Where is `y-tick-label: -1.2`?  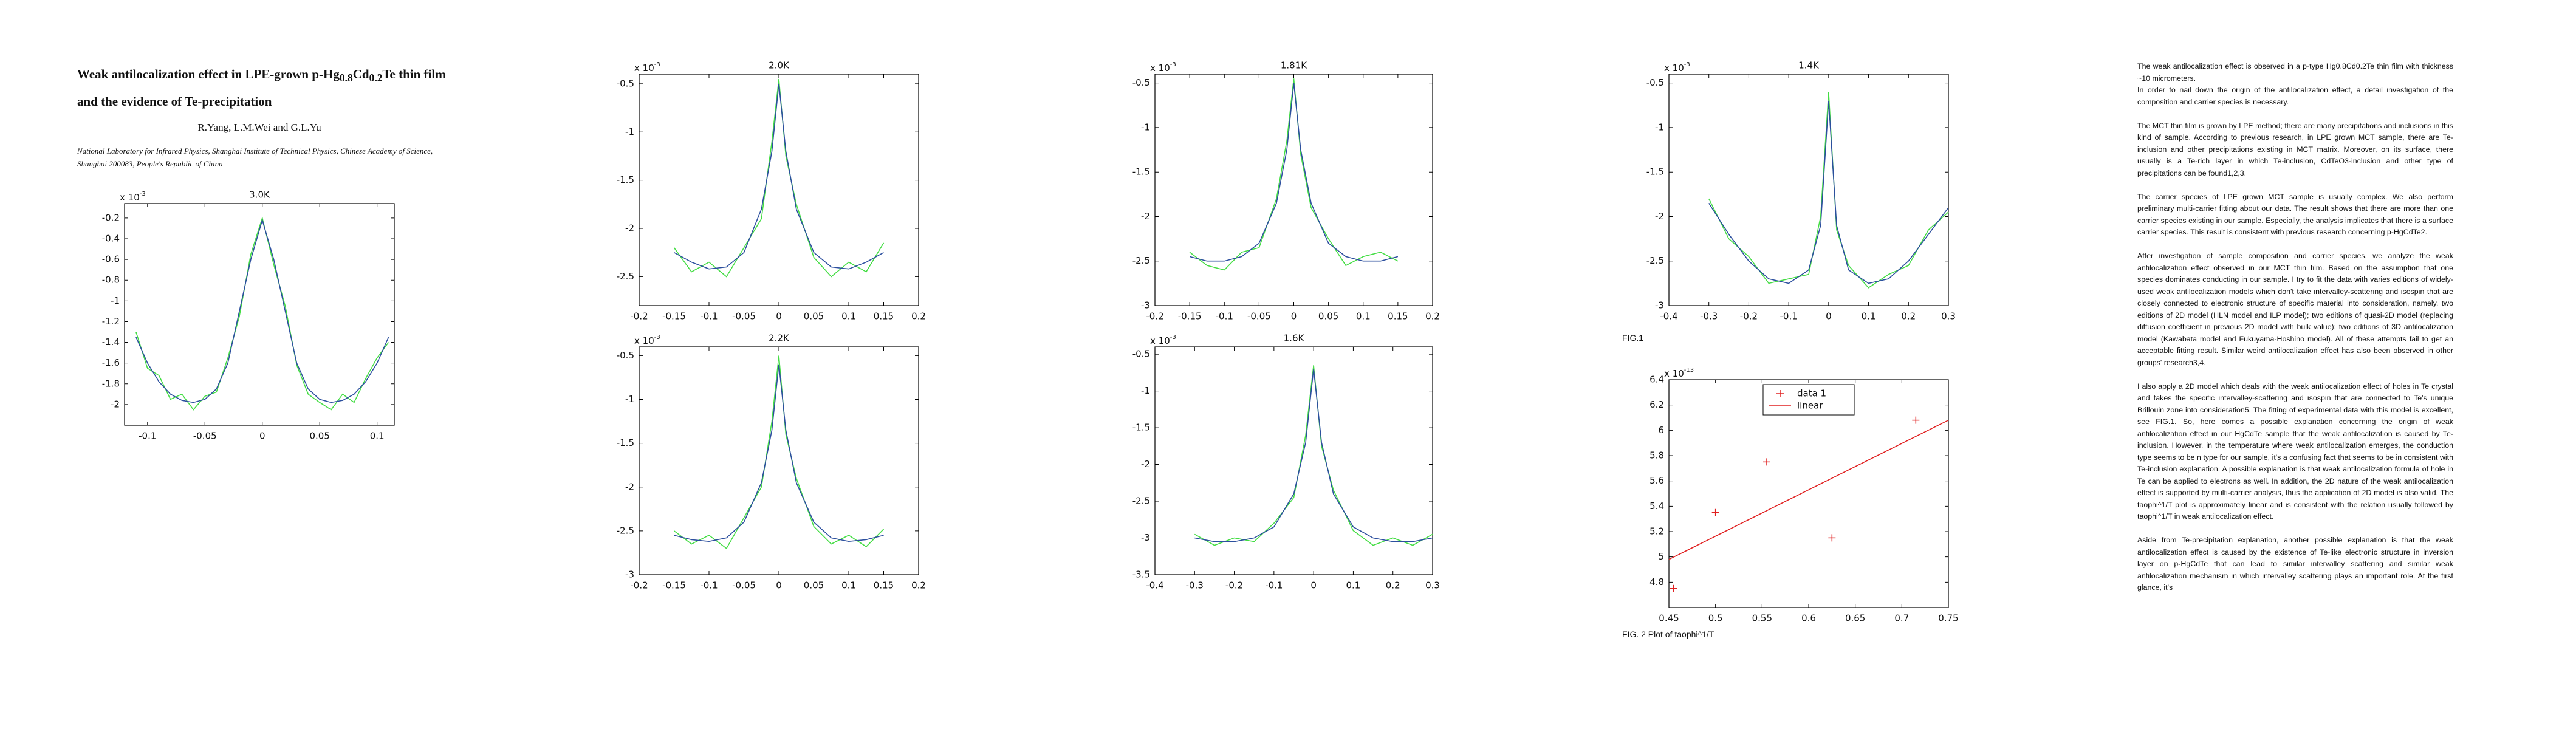
y-tick-label: -1.2 is located at coordinates (111, 322).